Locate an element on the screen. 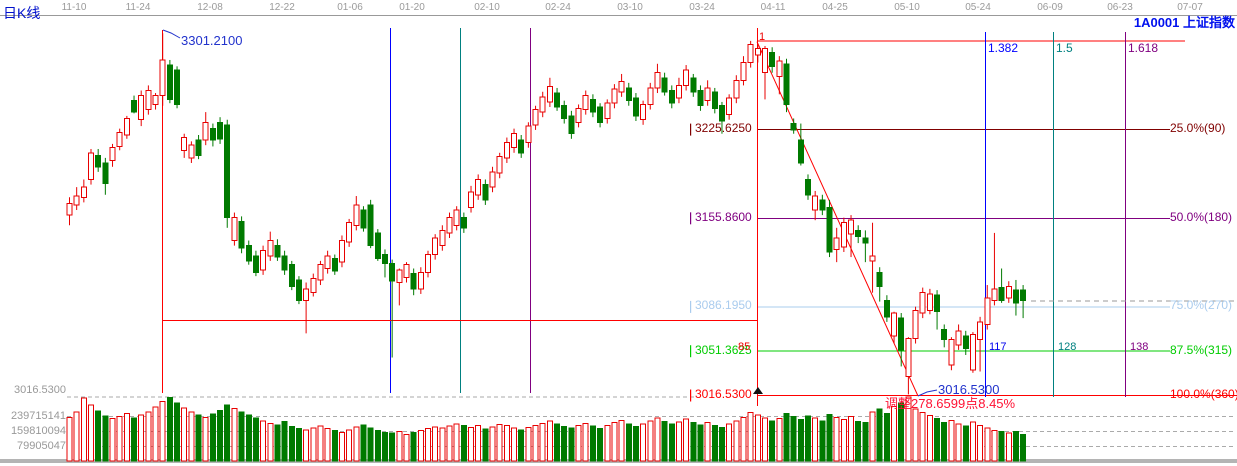  fib-time-ratio-label: 1.618 is located at coordinates (1143, 48).